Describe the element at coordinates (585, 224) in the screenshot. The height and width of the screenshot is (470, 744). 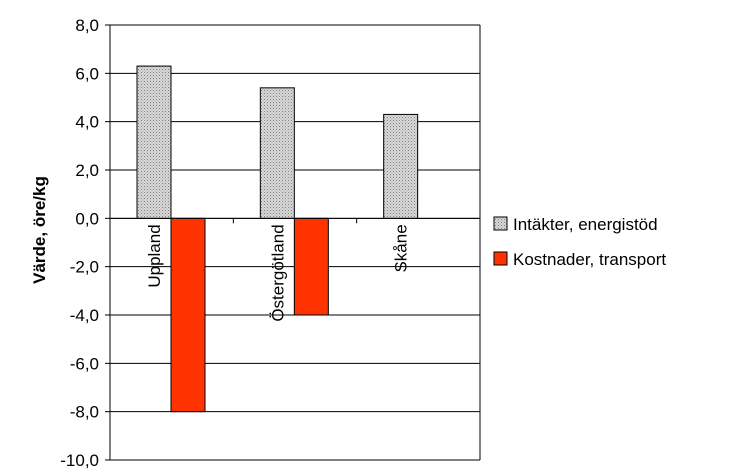
I see `legend-label: Intäkter, energistöd` at that location.